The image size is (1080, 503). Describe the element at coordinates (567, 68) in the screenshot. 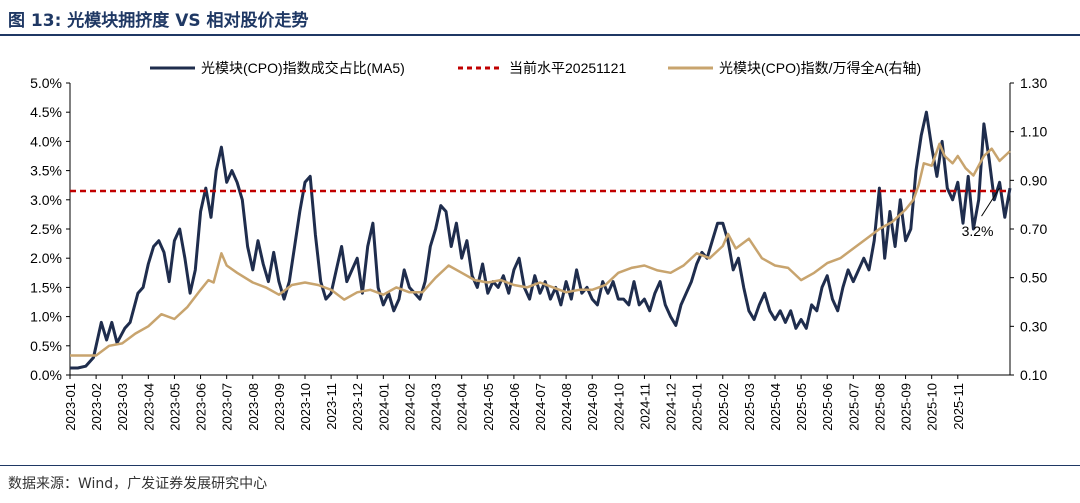

I see `legend-label-2: 当前水平20251121` at that location.